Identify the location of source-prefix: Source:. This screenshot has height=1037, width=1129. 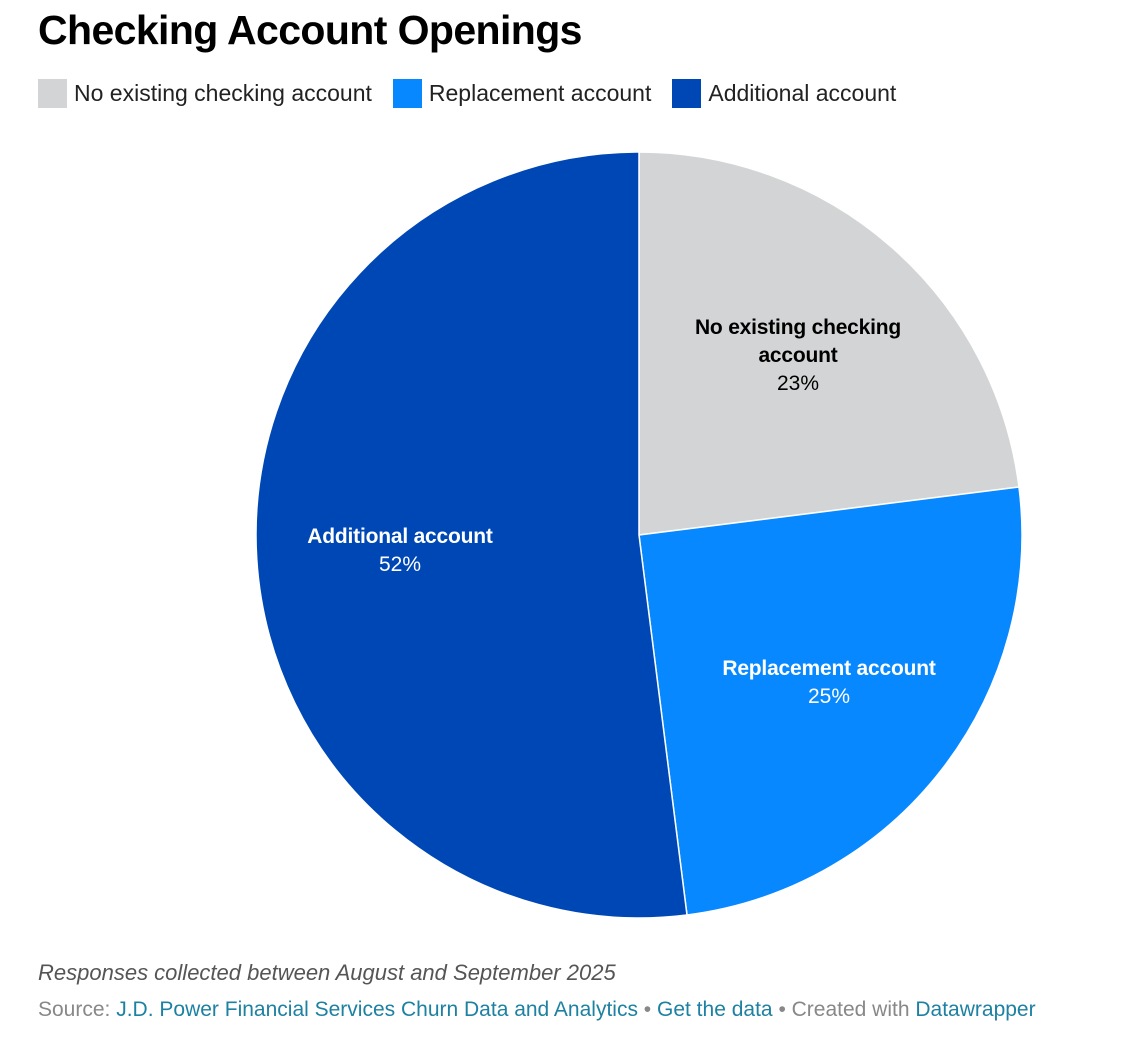
(74, 1009).